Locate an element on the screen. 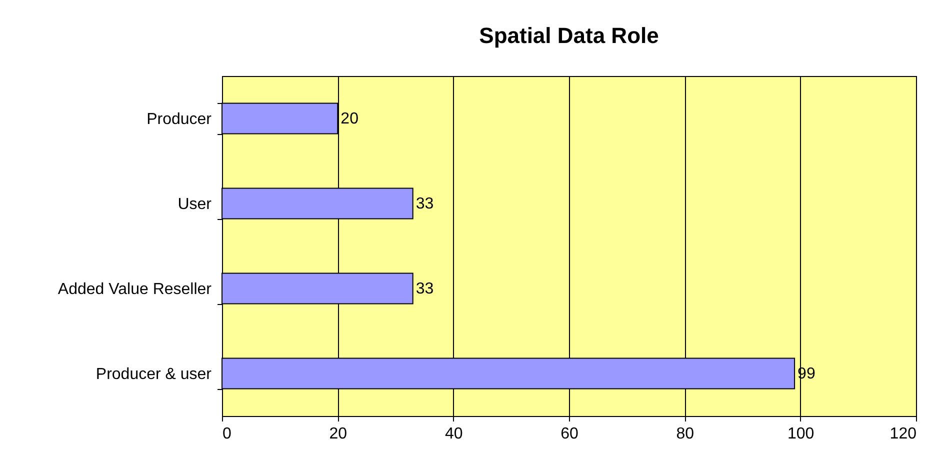 The width and height of the screenshot is (936, 476). x-tick-label: 0 is located at coordinates (227, 434).